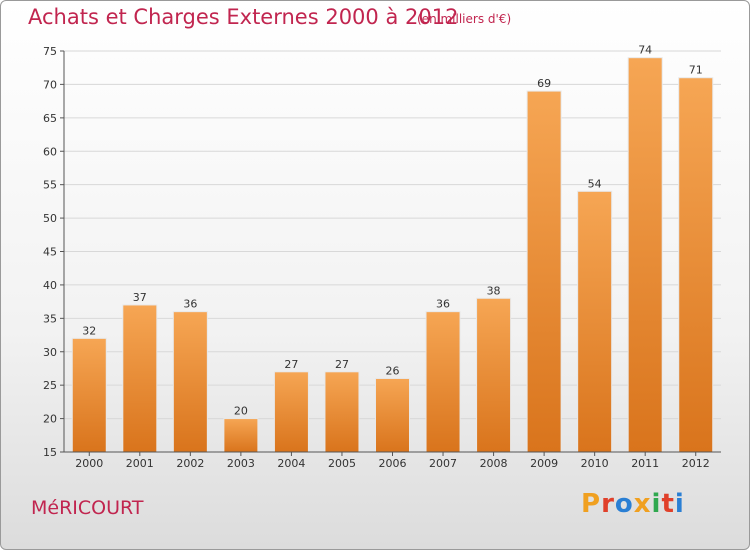 The image size is (750, 550). What do you see at coordinates (50, 452) in the screenshot?
I see `y-tick-label: 15` at bounding box center [50, 452].